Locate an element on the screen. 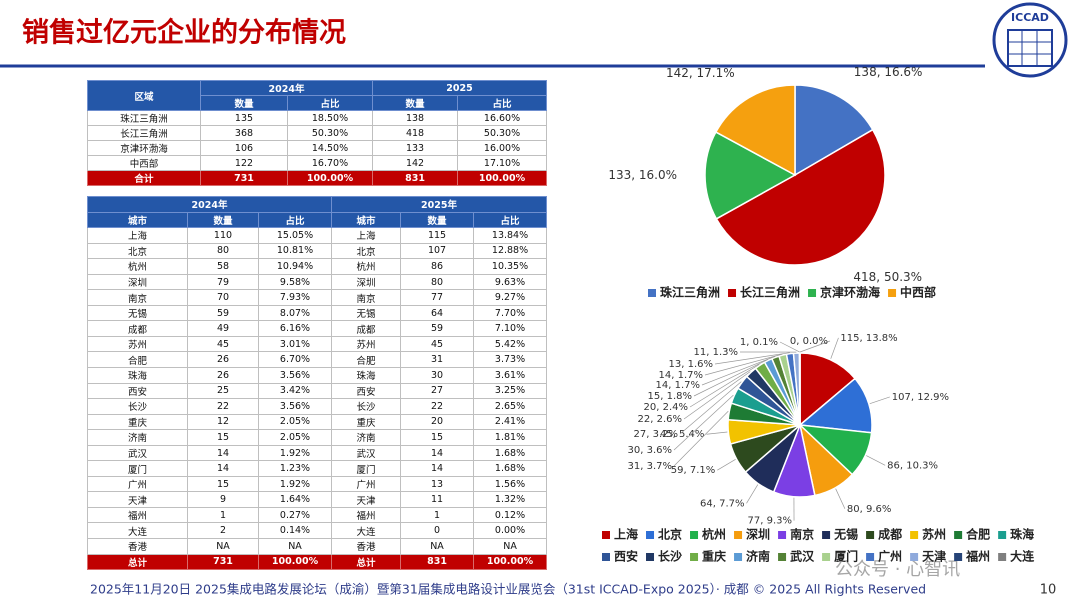  slide-title: 销售过亿元企业的分布情况 is located at coordinates (184, 33).